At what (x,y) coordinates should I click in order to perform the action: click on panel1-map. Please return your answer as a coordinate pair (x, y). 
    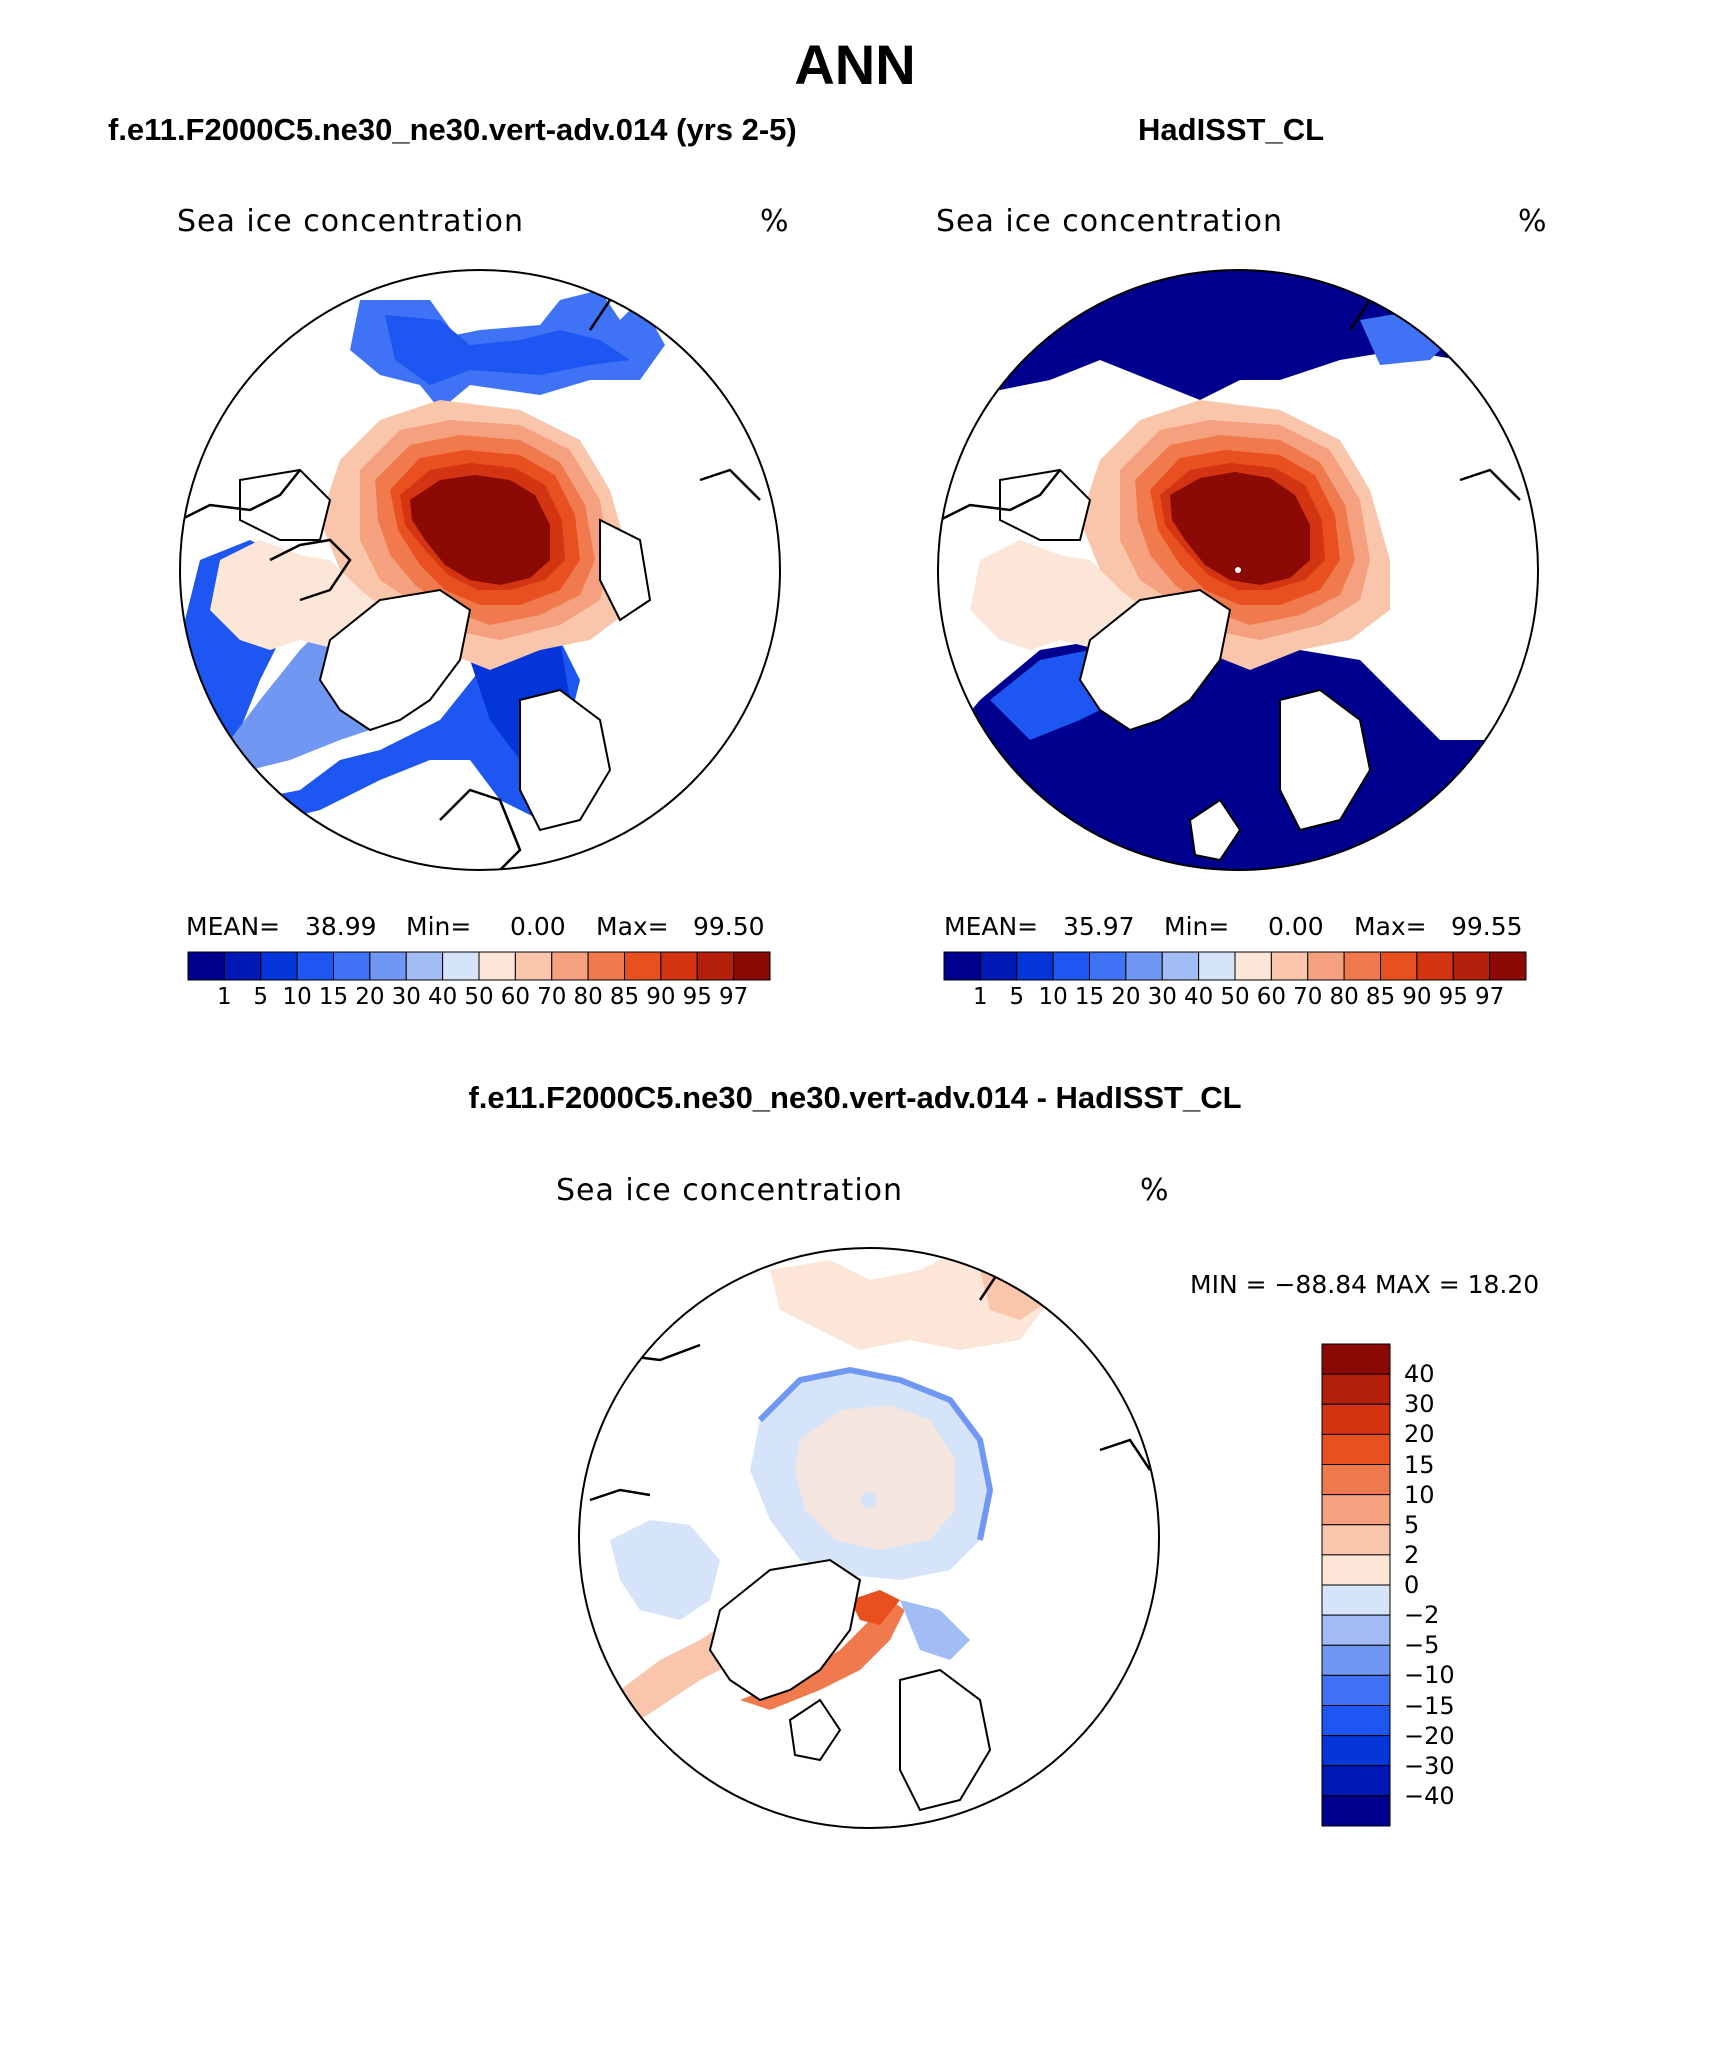
    Looking at the image, I should click on (480, 570).